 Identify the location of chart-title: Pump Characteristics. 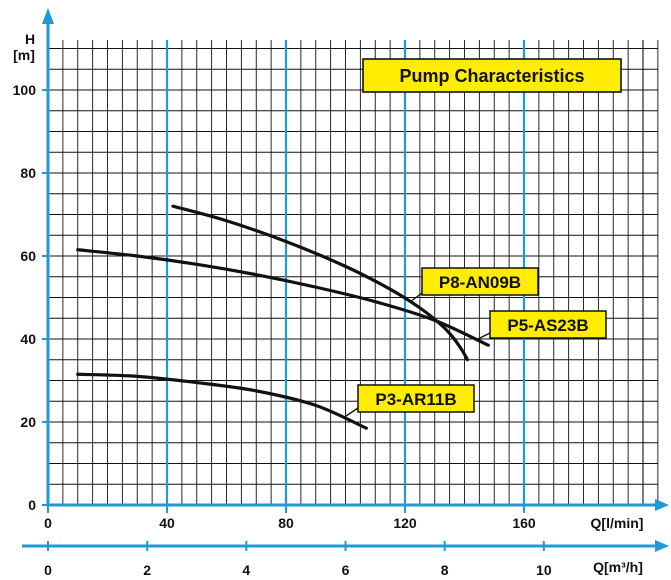
(491, 76).